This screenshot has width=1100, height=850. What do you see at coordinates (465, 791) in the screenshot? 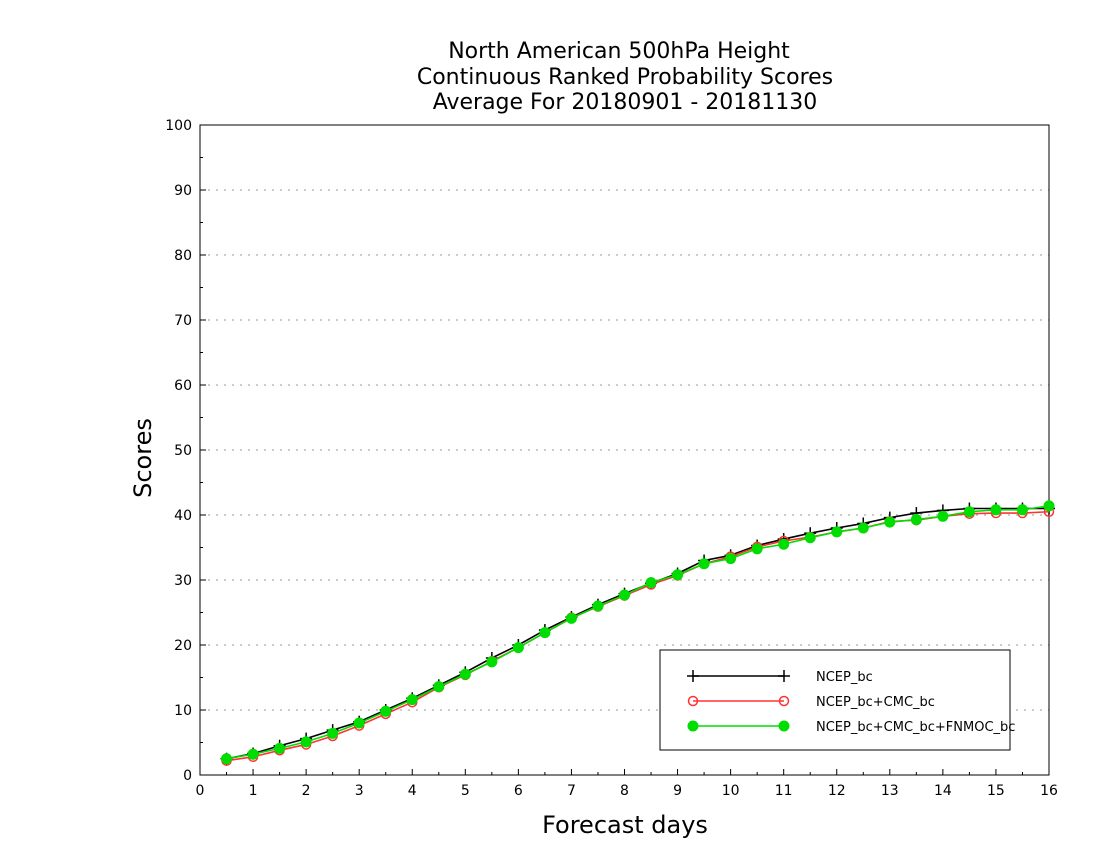
I see `x-tick-label: 5` at bounding box center [465, 791].